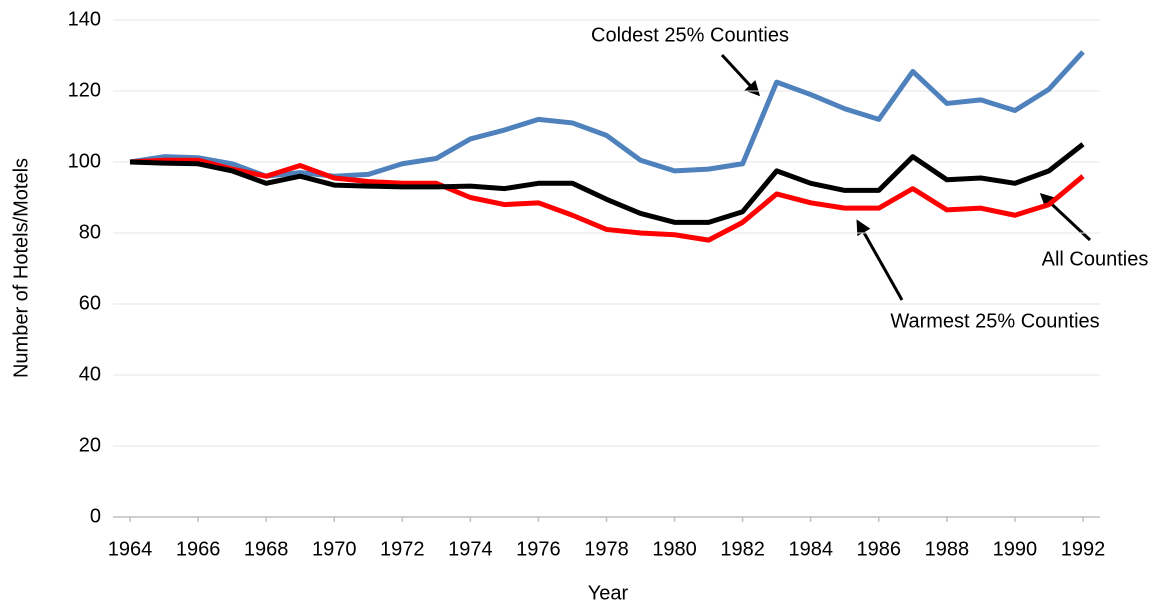 The width and height of the screenshot is (1173, 609). I want to click on y-tick-label: 40, so click(90, 374).